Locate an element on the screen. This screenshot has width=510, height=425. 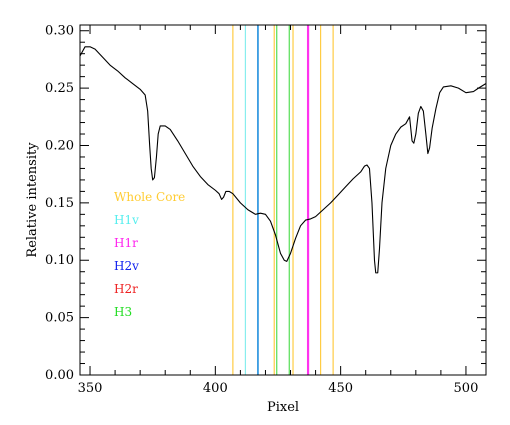
x-tick-label: 450 is located at coordinates (340, 388).